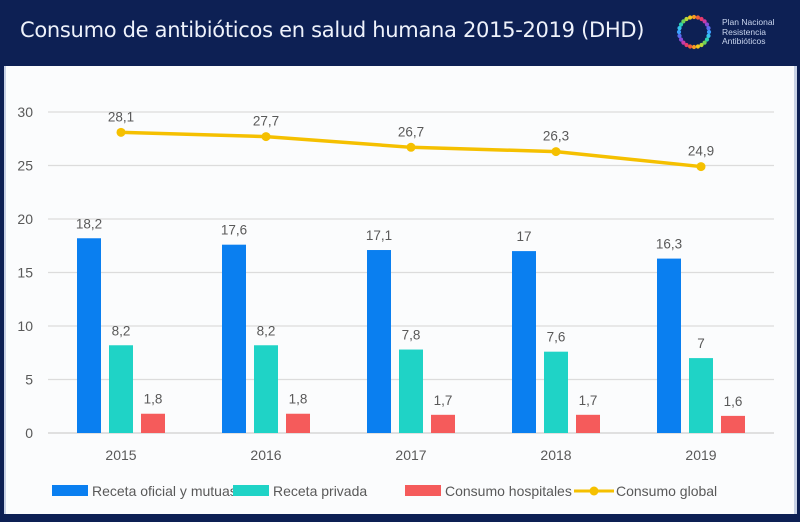 The image size is (800, 522). What do you see at coordinates (265, 455) in the screenshot?
I see `x-tick-label: 2016` at bounding box center [265, 455].